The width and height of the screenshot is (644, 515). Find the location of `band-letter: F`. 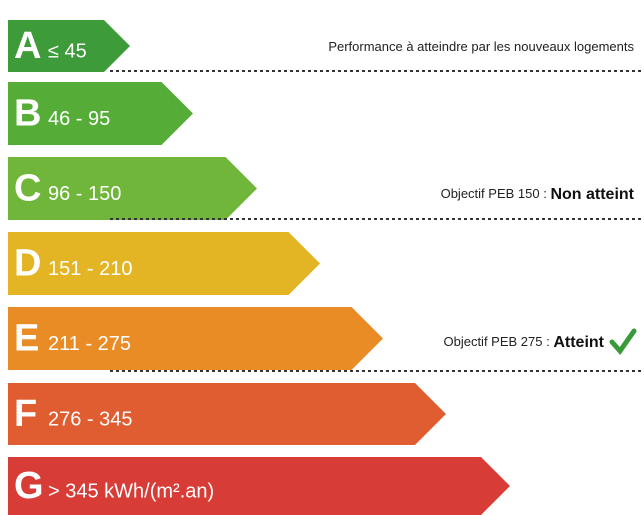

band-letter: F is located at coordinates (25, 414).